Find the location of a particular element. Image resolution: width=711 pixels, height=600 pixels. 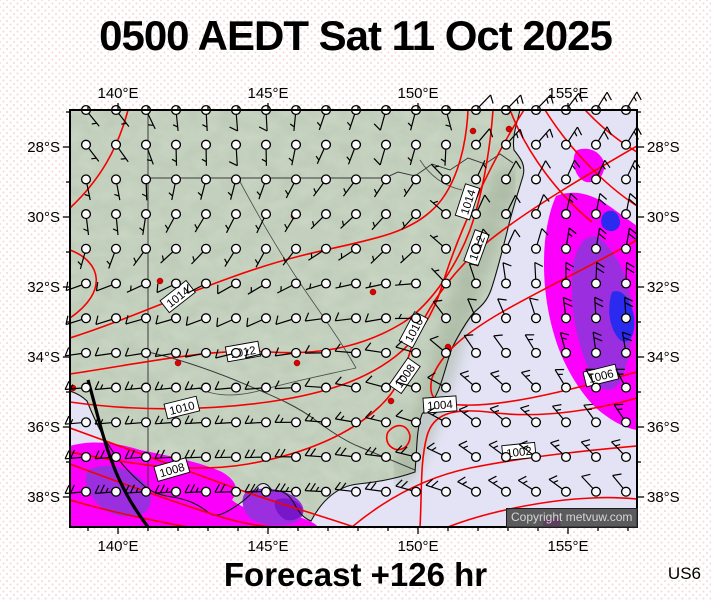

svg-text: 1004 is located at coordinates (440, 406).